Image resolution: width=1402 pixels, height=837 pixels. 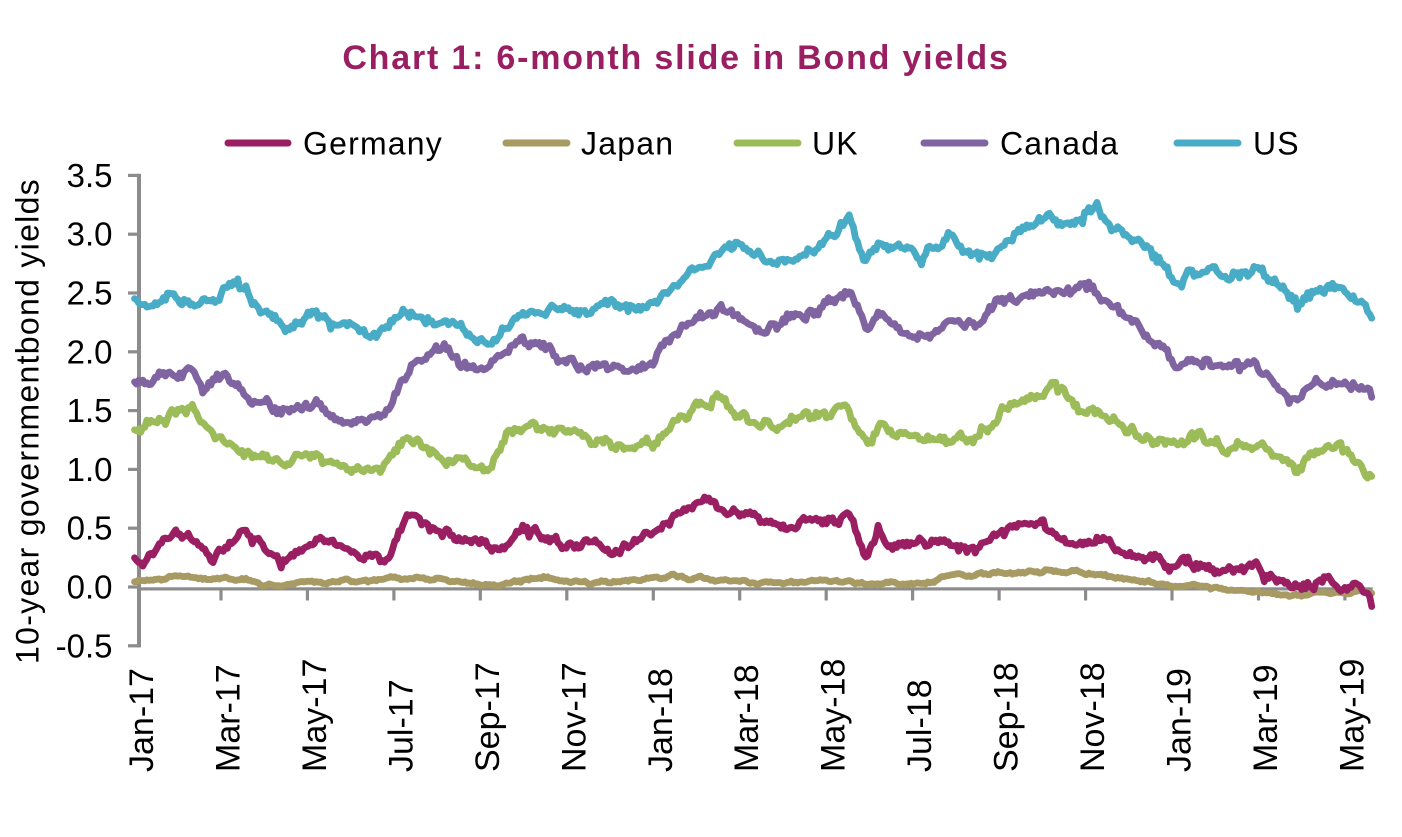 I want to click on svg-text: Mar-17, so click(x=229, y=718).